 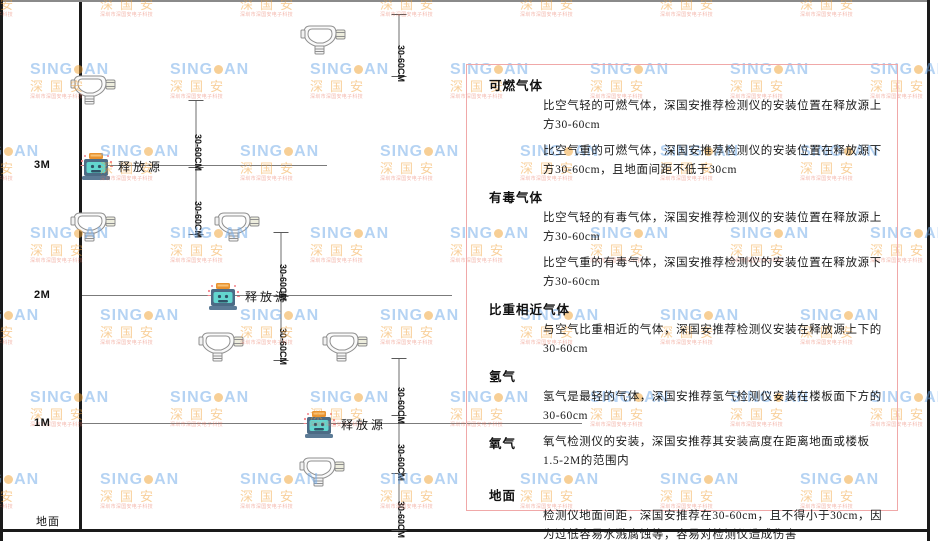 I want to click on height-level-line-1m, so click(x=332, y=423).